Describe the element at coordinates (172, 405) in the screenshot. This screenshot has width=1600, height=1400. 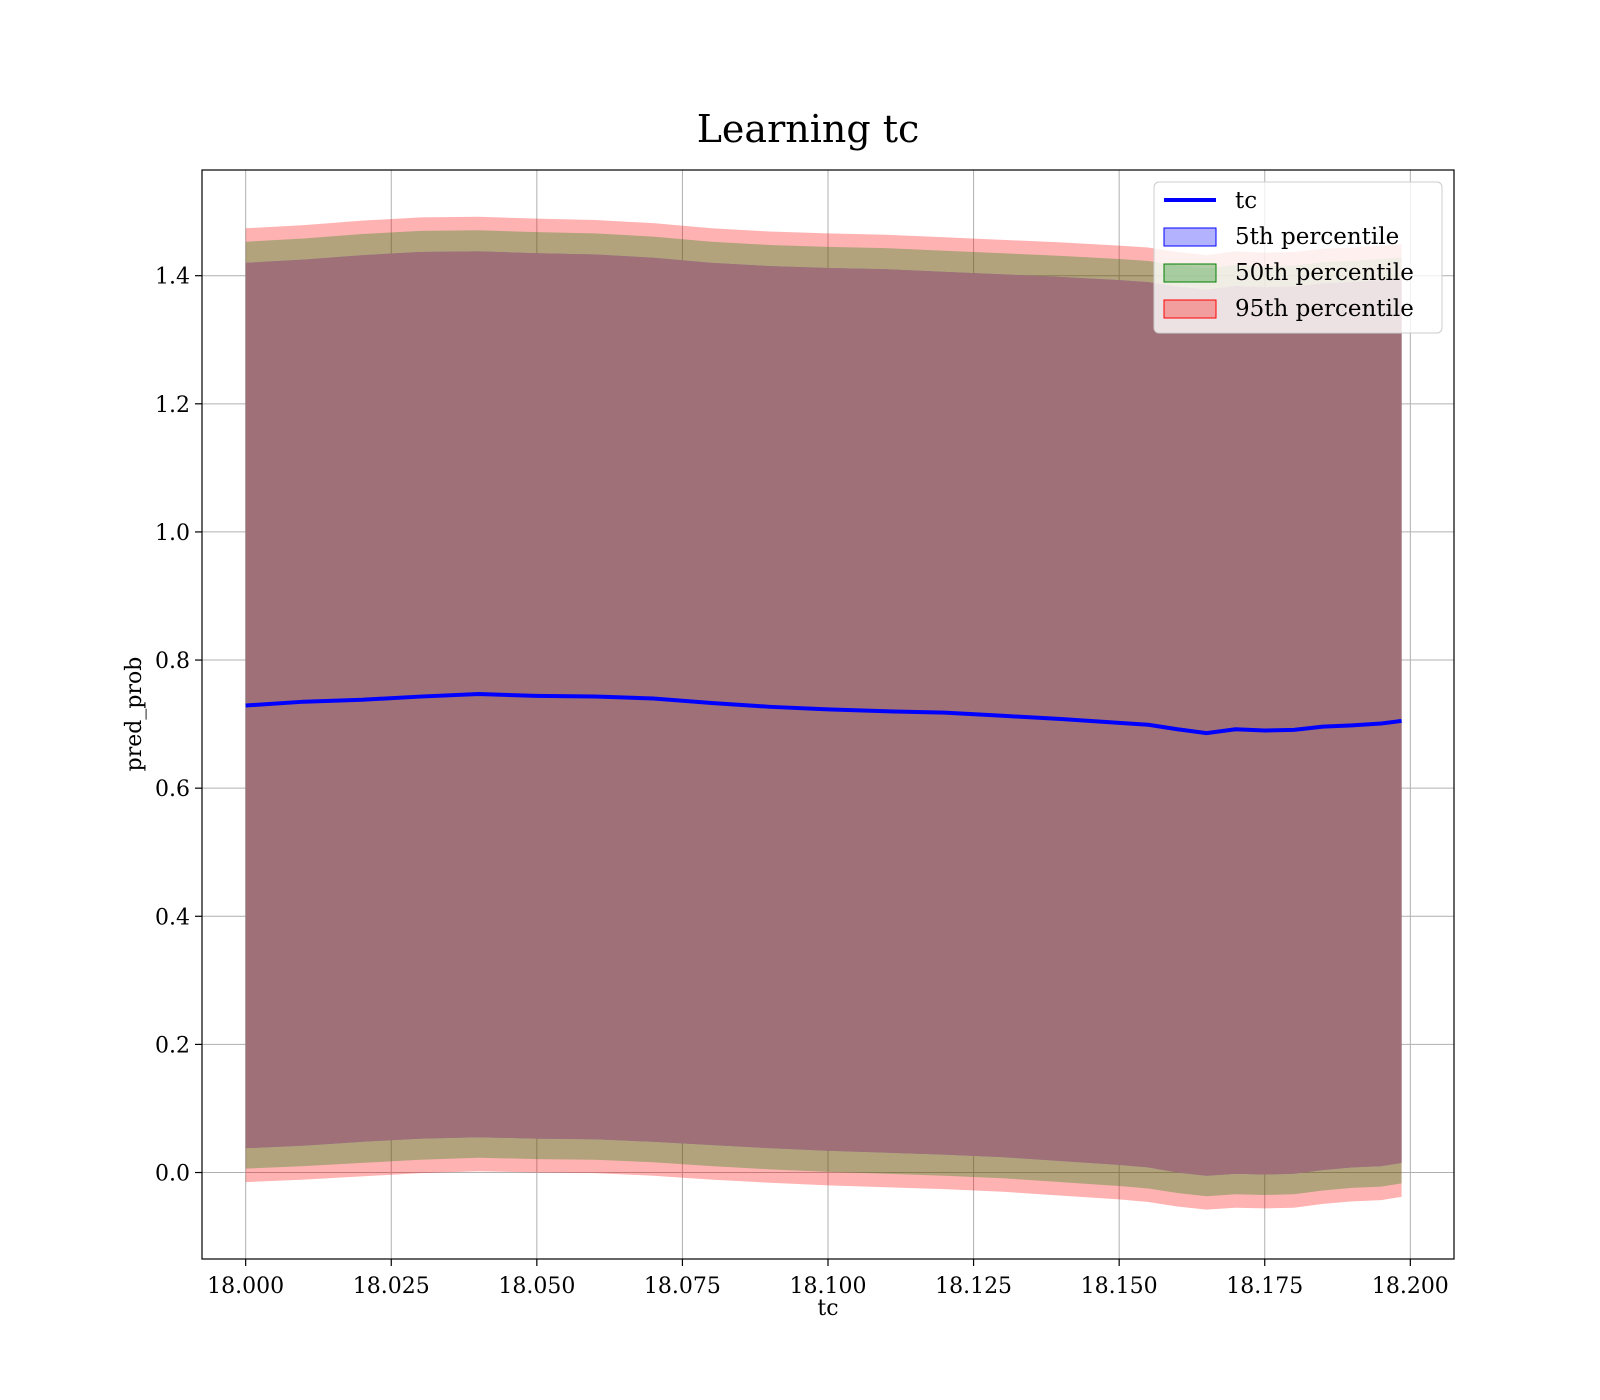
I see `y-tick-label-6: 1.2` at that location.